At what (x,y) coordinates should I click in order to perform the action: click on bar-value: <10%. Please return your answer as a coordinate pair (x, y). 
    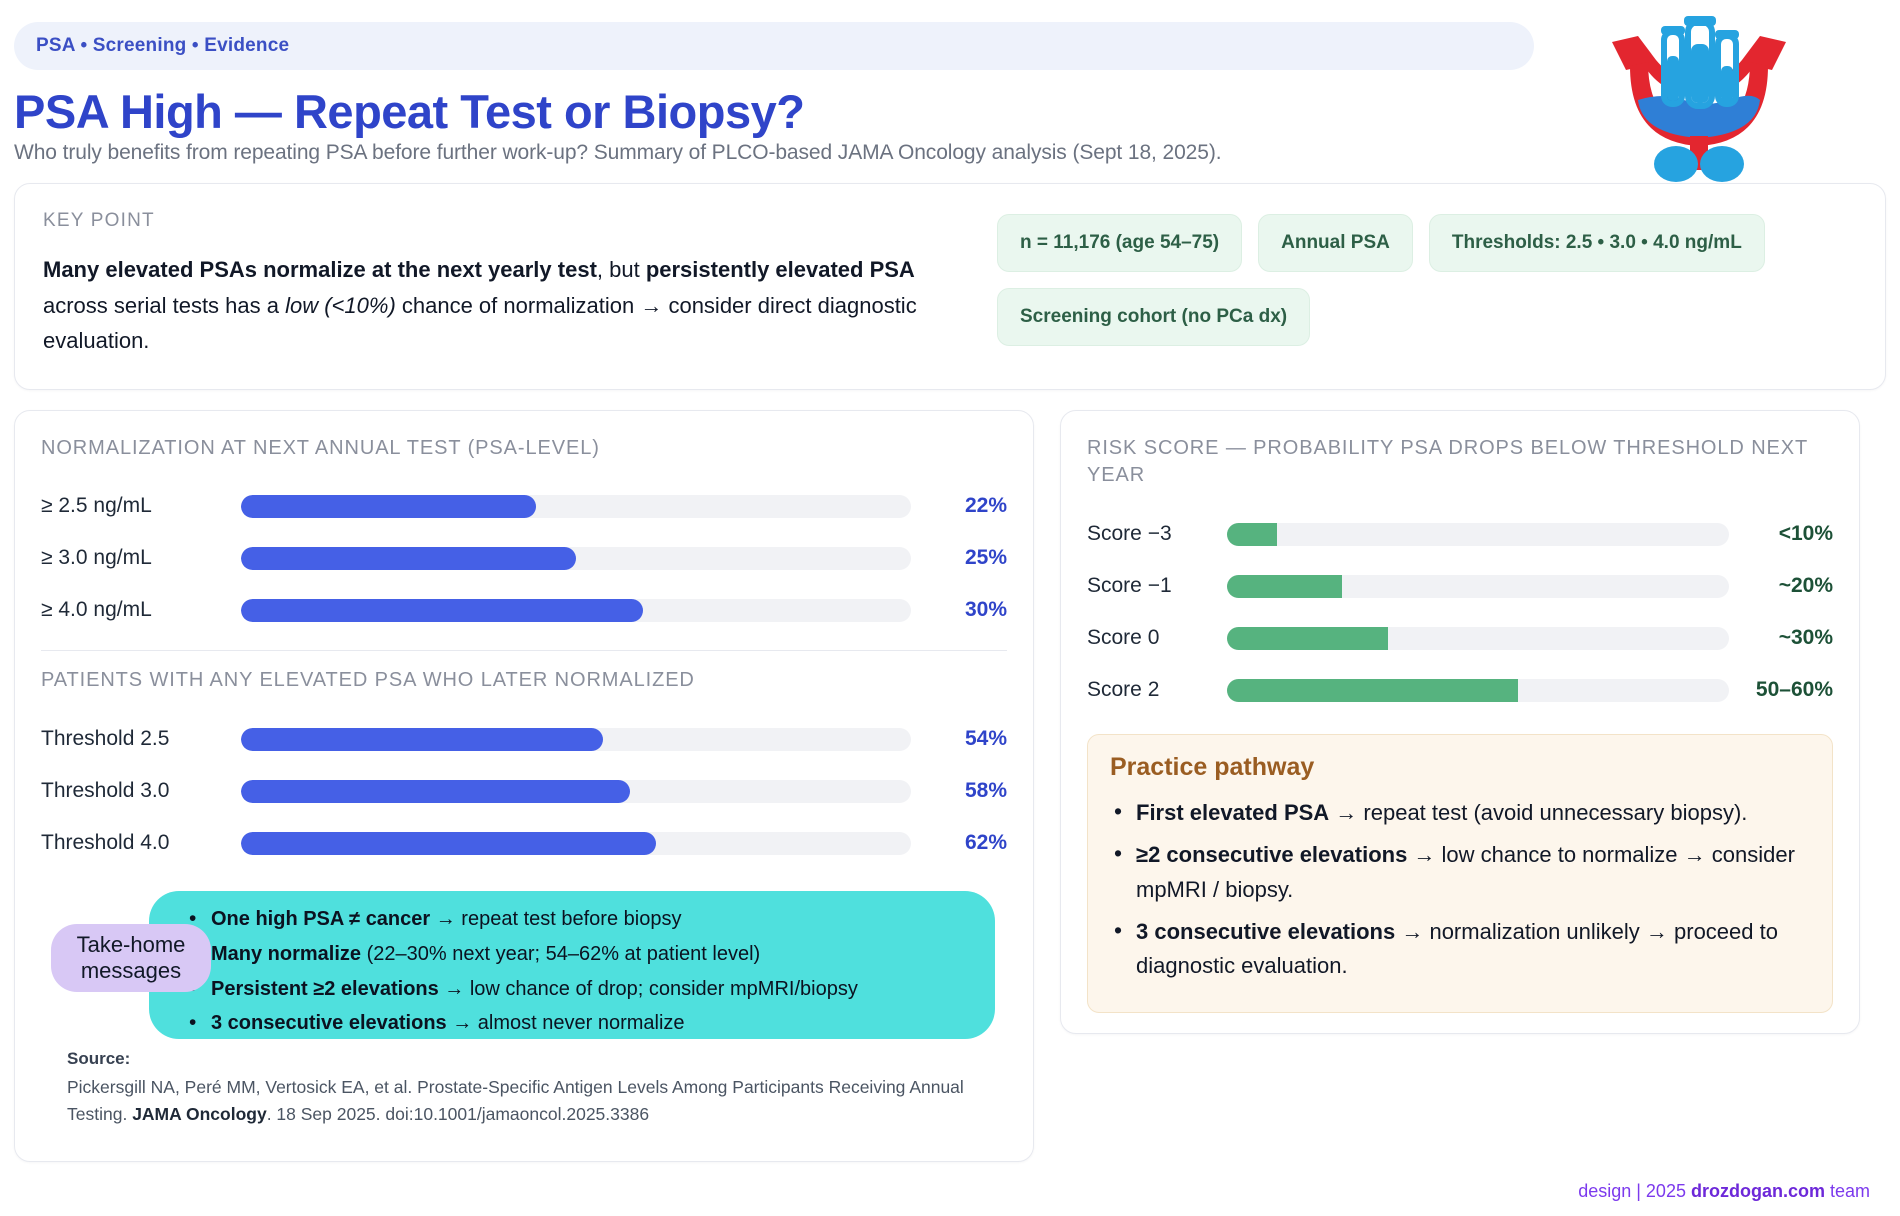
    Looking at the image, I should click on (1805, 534).